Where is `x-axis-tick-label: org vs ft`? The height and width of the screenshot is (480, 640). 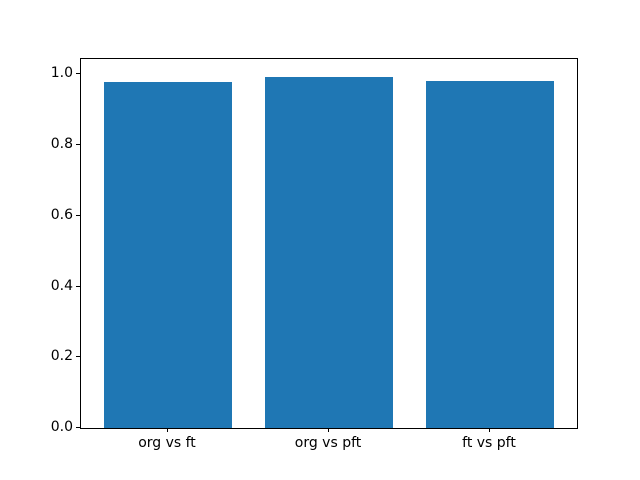
x-axis-tick-label: org vs ft is located at coordinates (167, 443).